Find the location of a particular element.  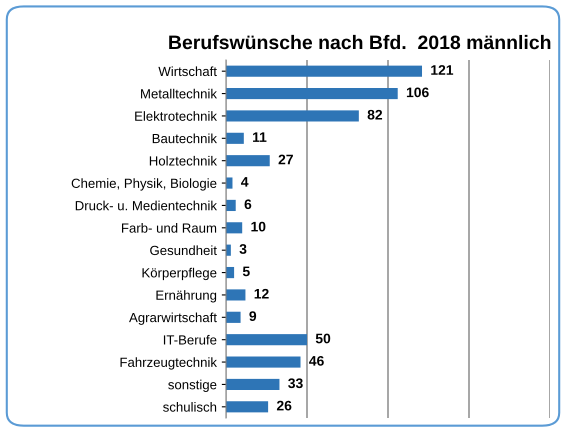

data-label: 33 is located at coordinates (295, 383).